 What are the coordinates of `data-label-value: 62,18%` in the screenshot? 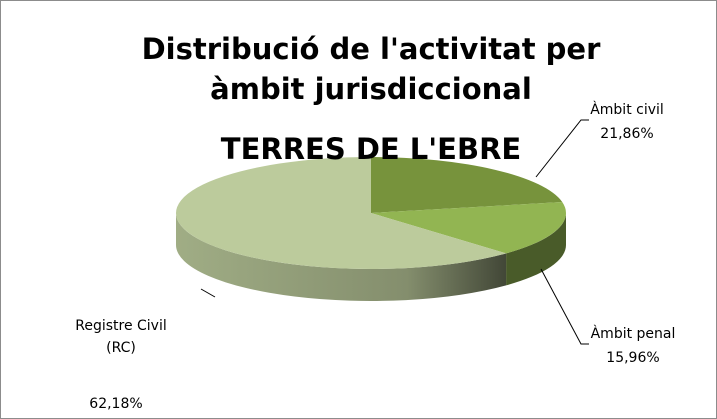 It's located at (116, 404).